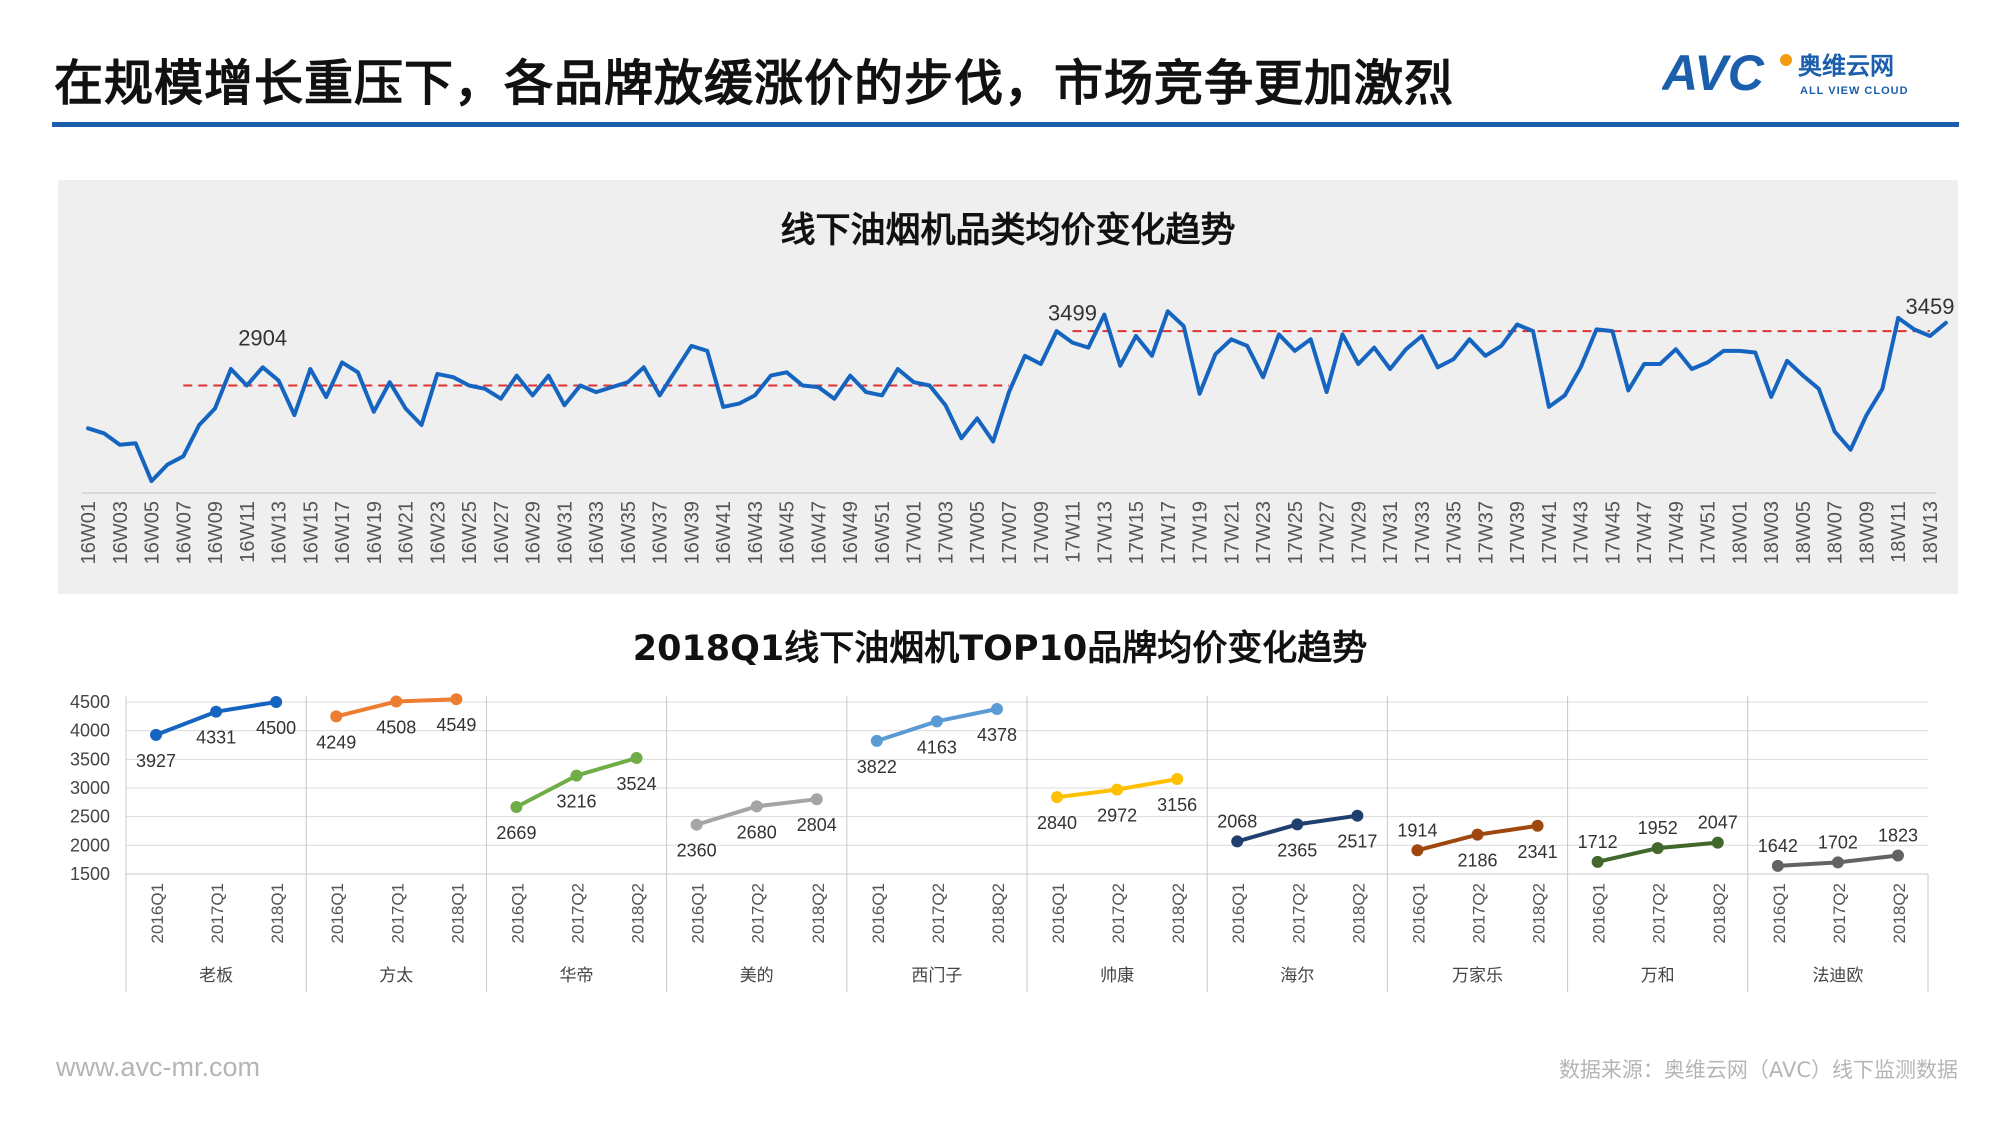 This screenshot has width=2000, height=1125. Describe the element at coordinates (158, 1067) in the screenshot. I see `footer-url: www.avc-mr.com` at that location.